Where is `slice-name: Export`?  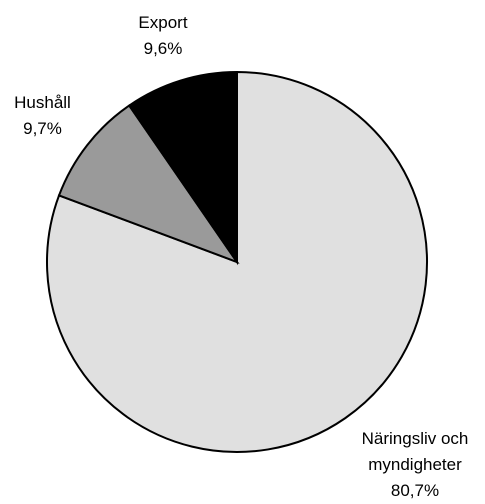
slice-name: Export is located at coordinates (163, 22).